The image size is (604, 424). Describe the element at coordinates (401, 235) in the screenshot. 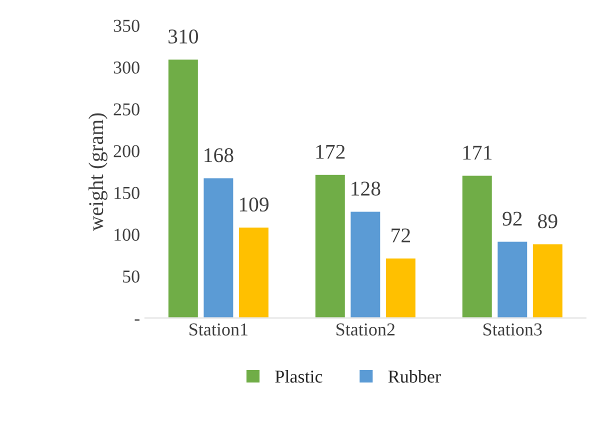

I see `data-label: 72` at that location.